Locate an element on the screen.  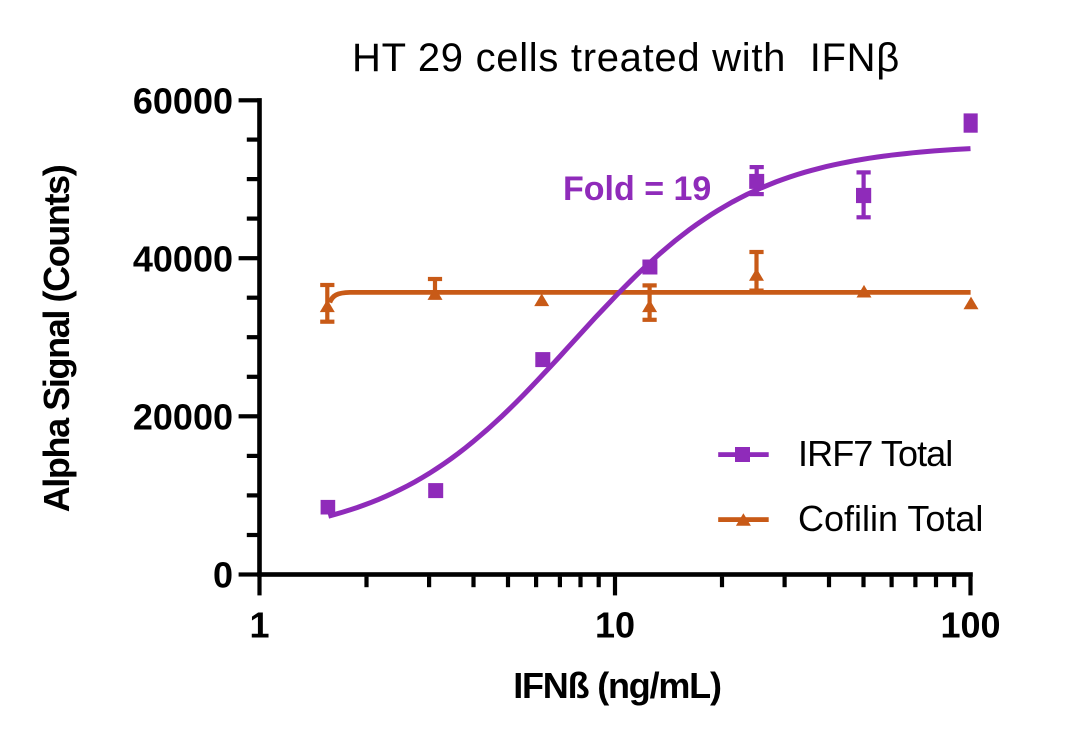
svg-text: 40000 is located at coordinates (183, 258).